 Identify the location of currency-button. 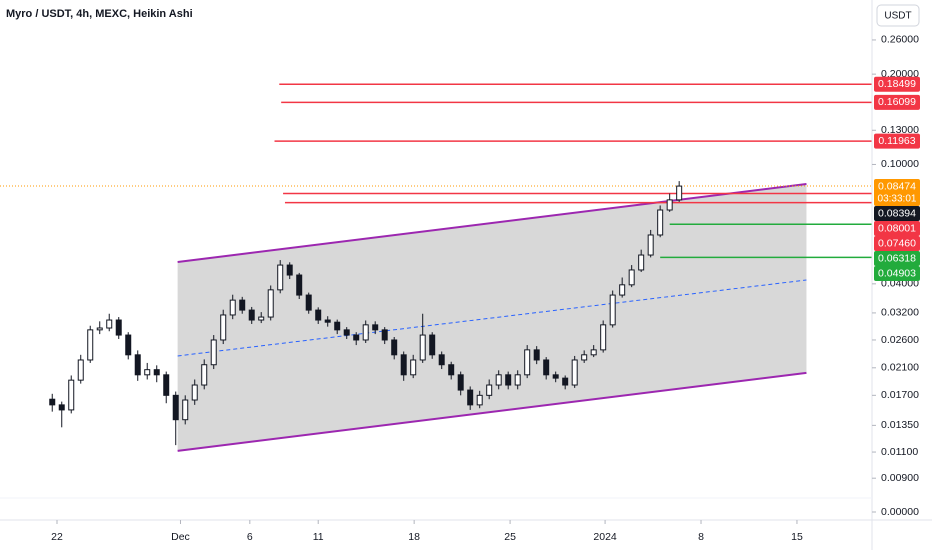
(898, 15).